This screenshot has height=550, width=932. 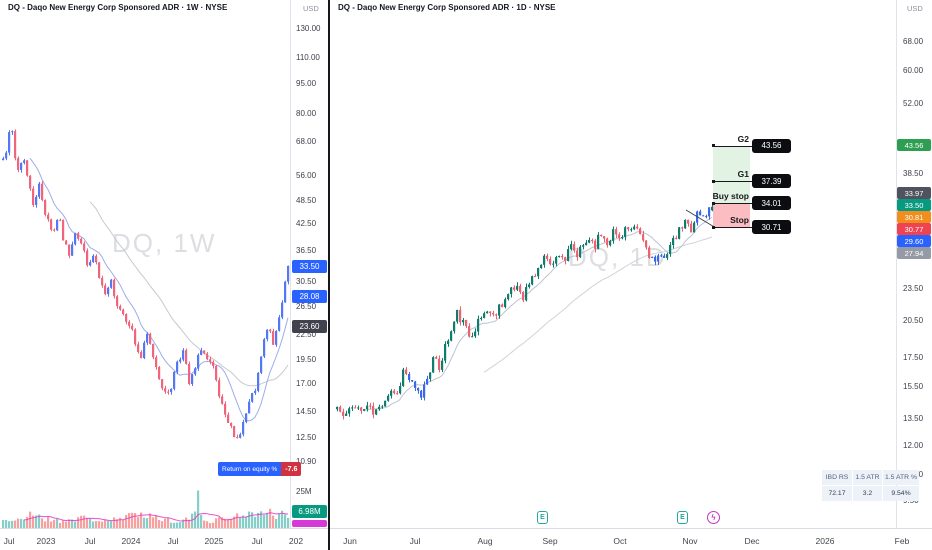 What do you see at coordinates (309, 523) in the screenshot?
I see `volume-ma-axis-label` at bounding box center [309, 523].